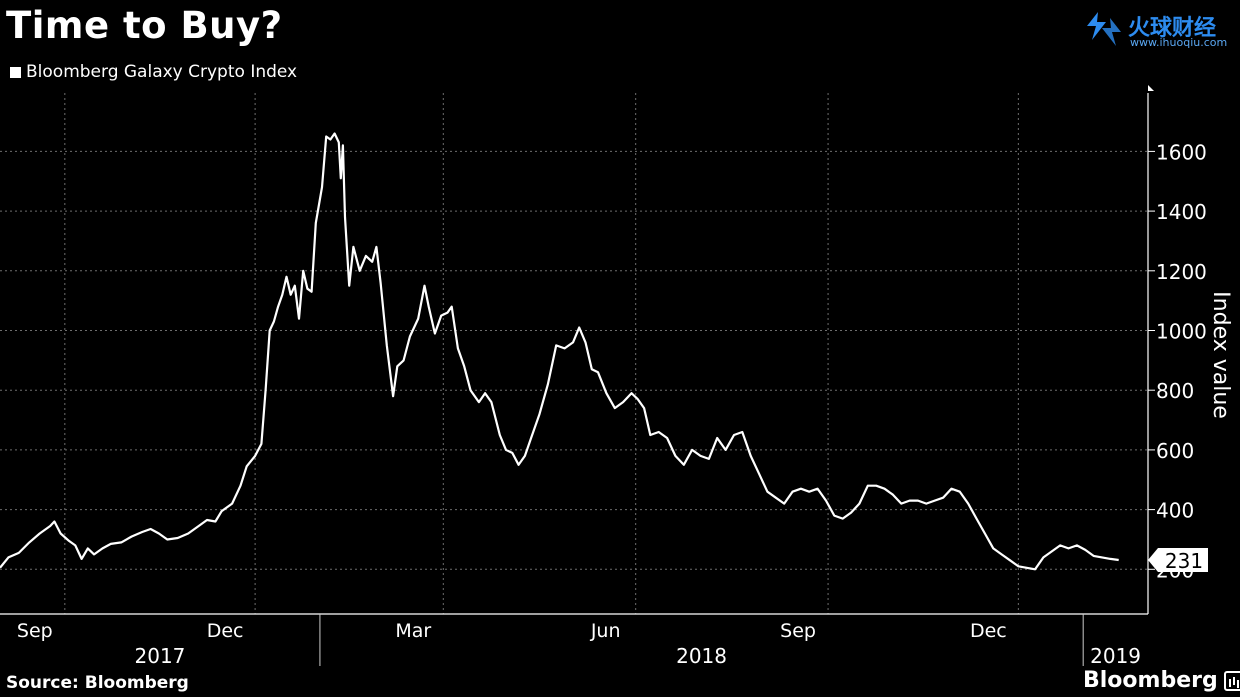 The width and height of the screenshot is (1240, 697). What do you see at coordinates (1184, 561) in the screenshot?
I see `last-value-text: 231` at bounding box center [1184, 561].